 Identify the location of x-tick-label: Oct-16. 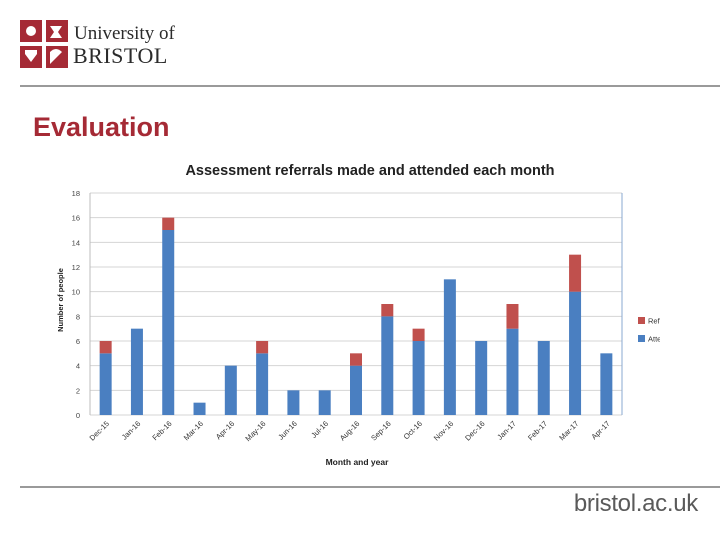
(413, 430).